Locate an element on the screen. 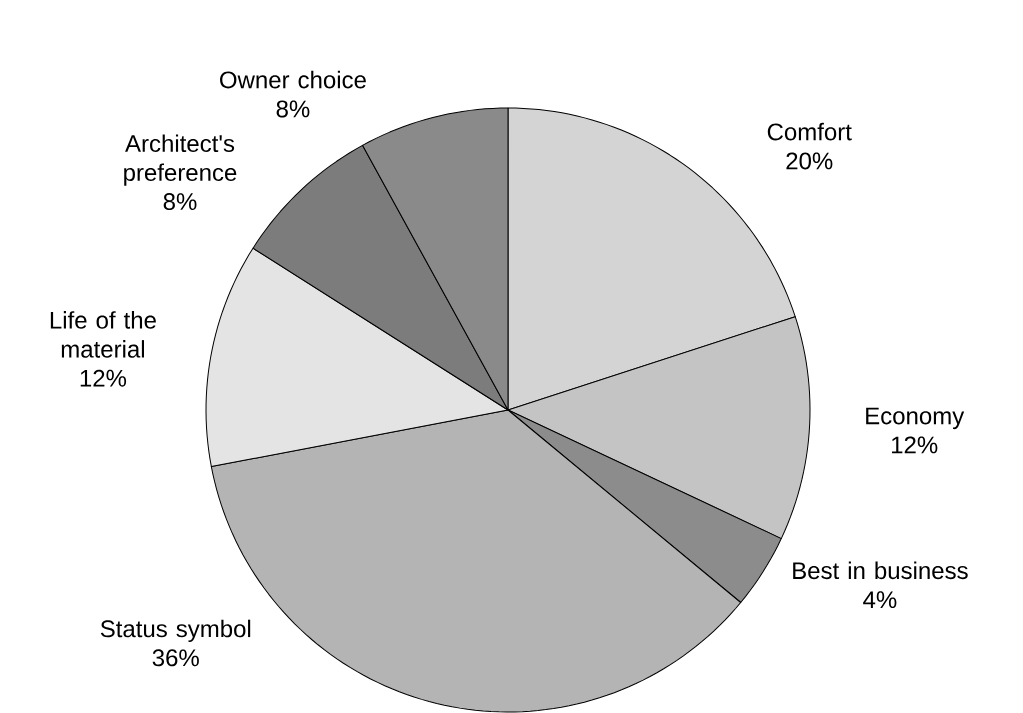  slice-label: Owner choice is located at coordinates (293, 79).